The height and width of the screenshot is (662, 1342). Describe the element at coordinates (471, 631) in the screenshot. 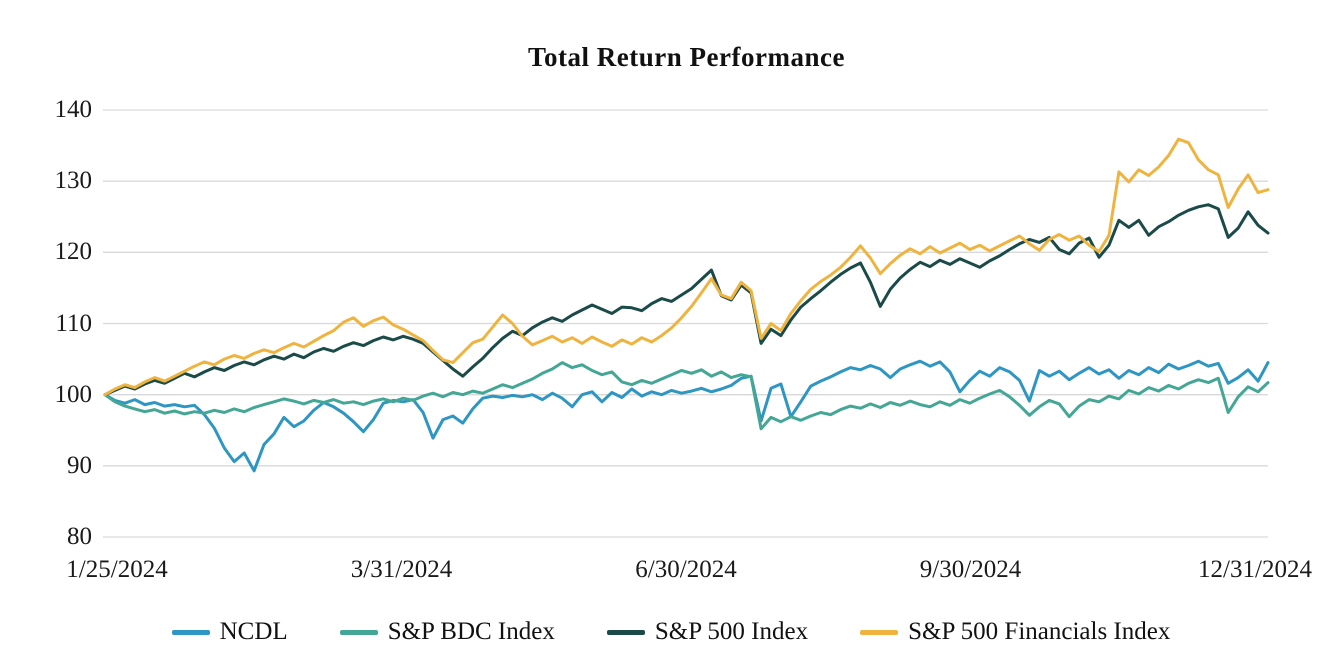

I see `legend-label: S&P BDC Index` at that location.